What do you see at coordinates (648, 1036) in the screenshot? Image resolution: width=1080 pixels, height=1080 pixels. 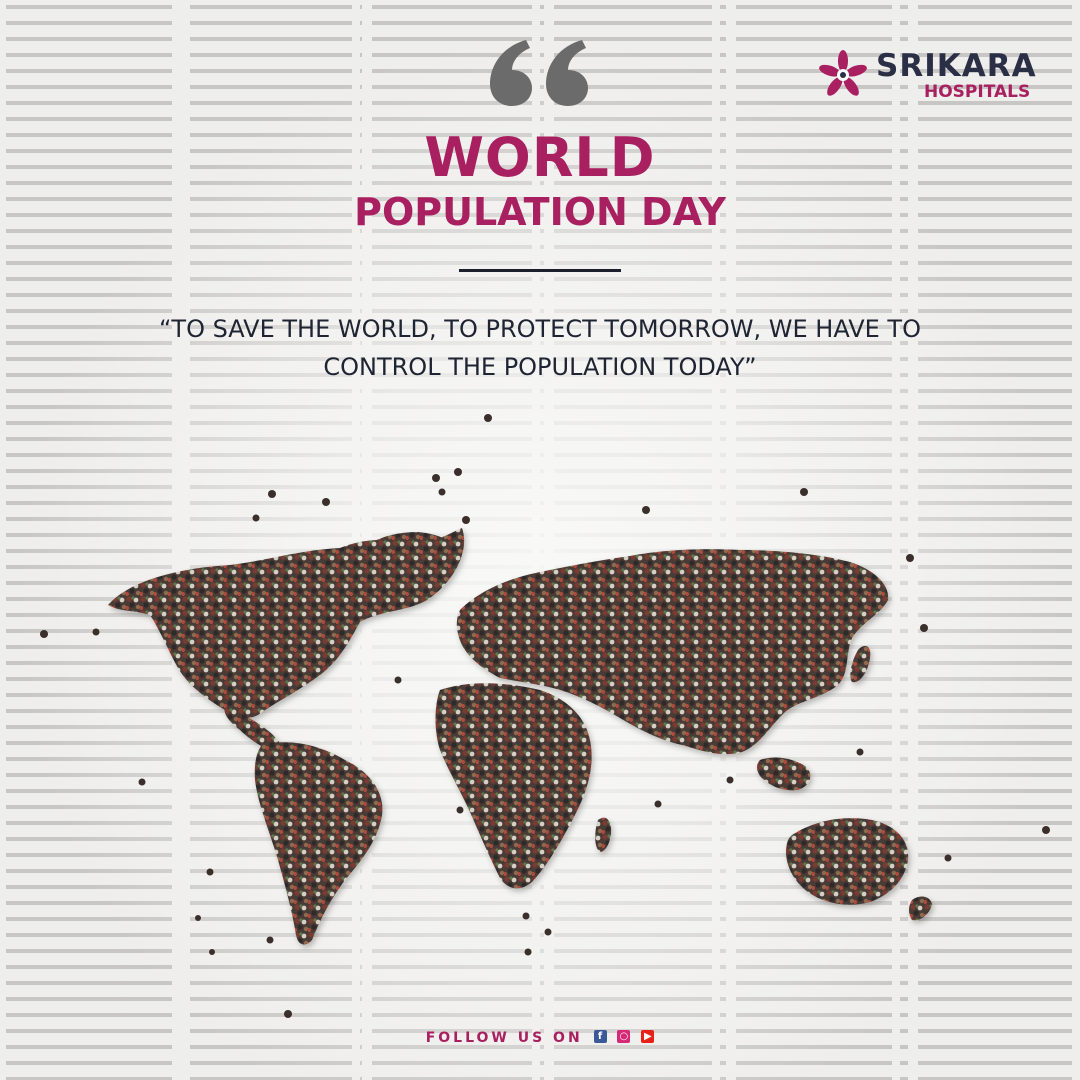 I see `youtube-icon: ▶` at bounding box center [648, 1036].